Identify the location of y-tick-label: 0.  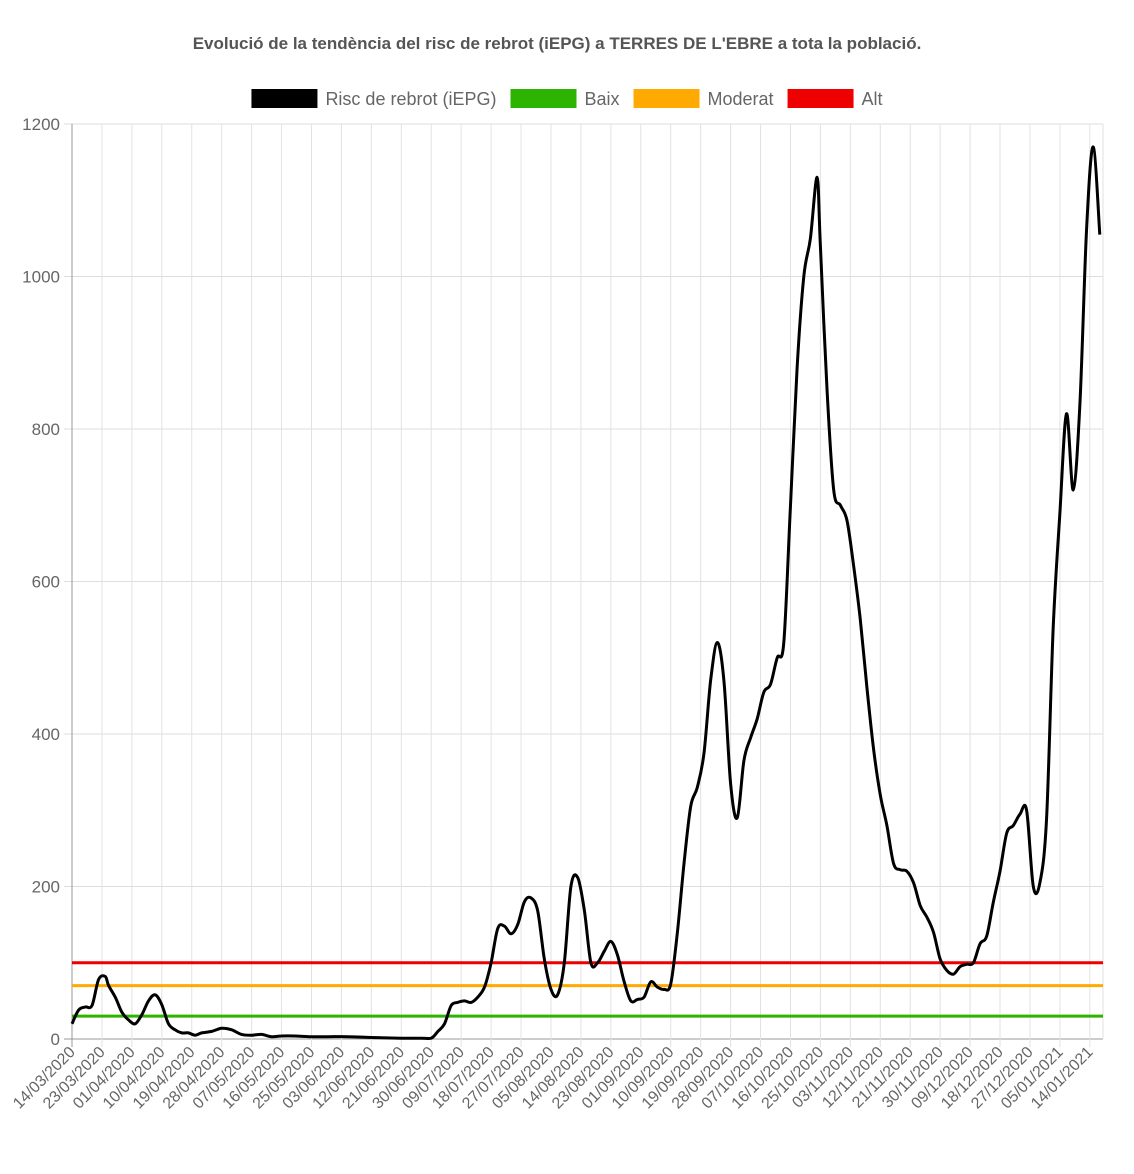
(55, 1039).